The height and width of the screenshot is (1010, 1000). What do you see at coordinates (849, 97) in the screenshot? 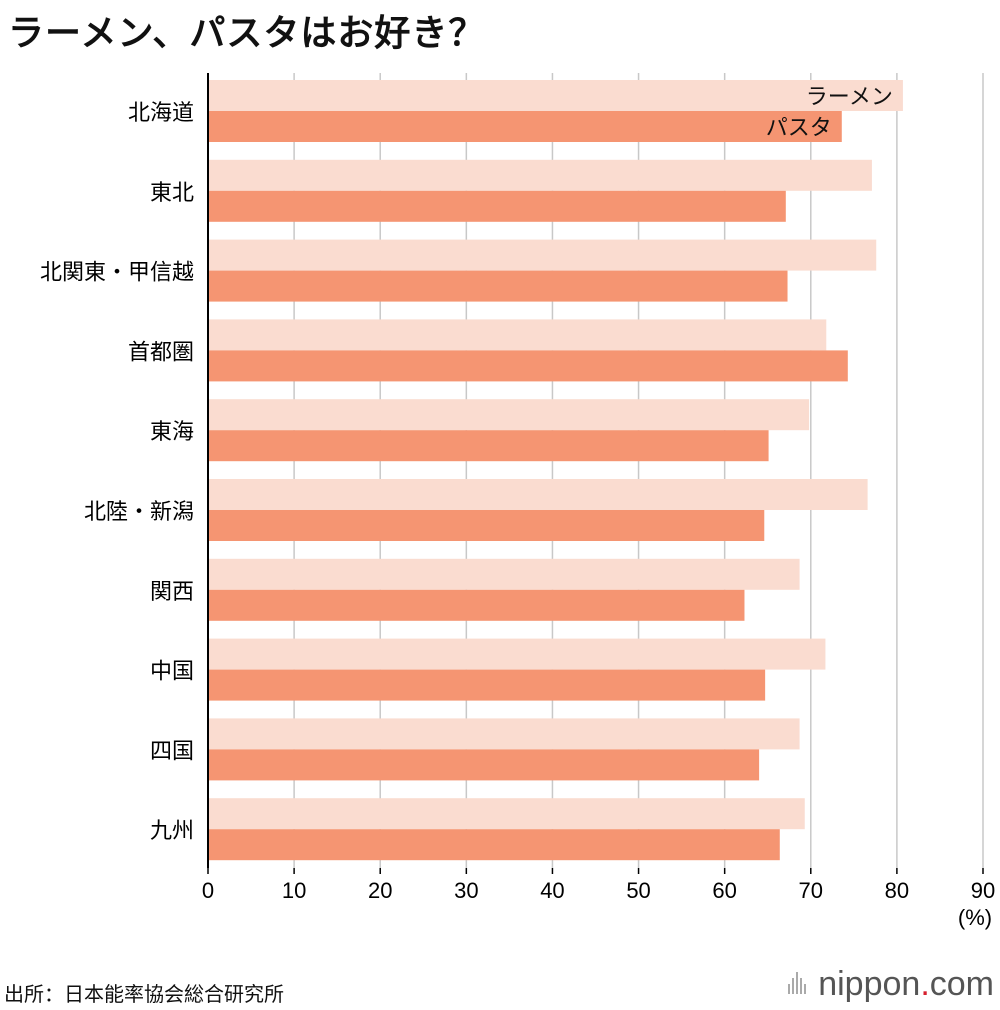
I see `legend-label: ラーメン` at bounding box center [849, 97].